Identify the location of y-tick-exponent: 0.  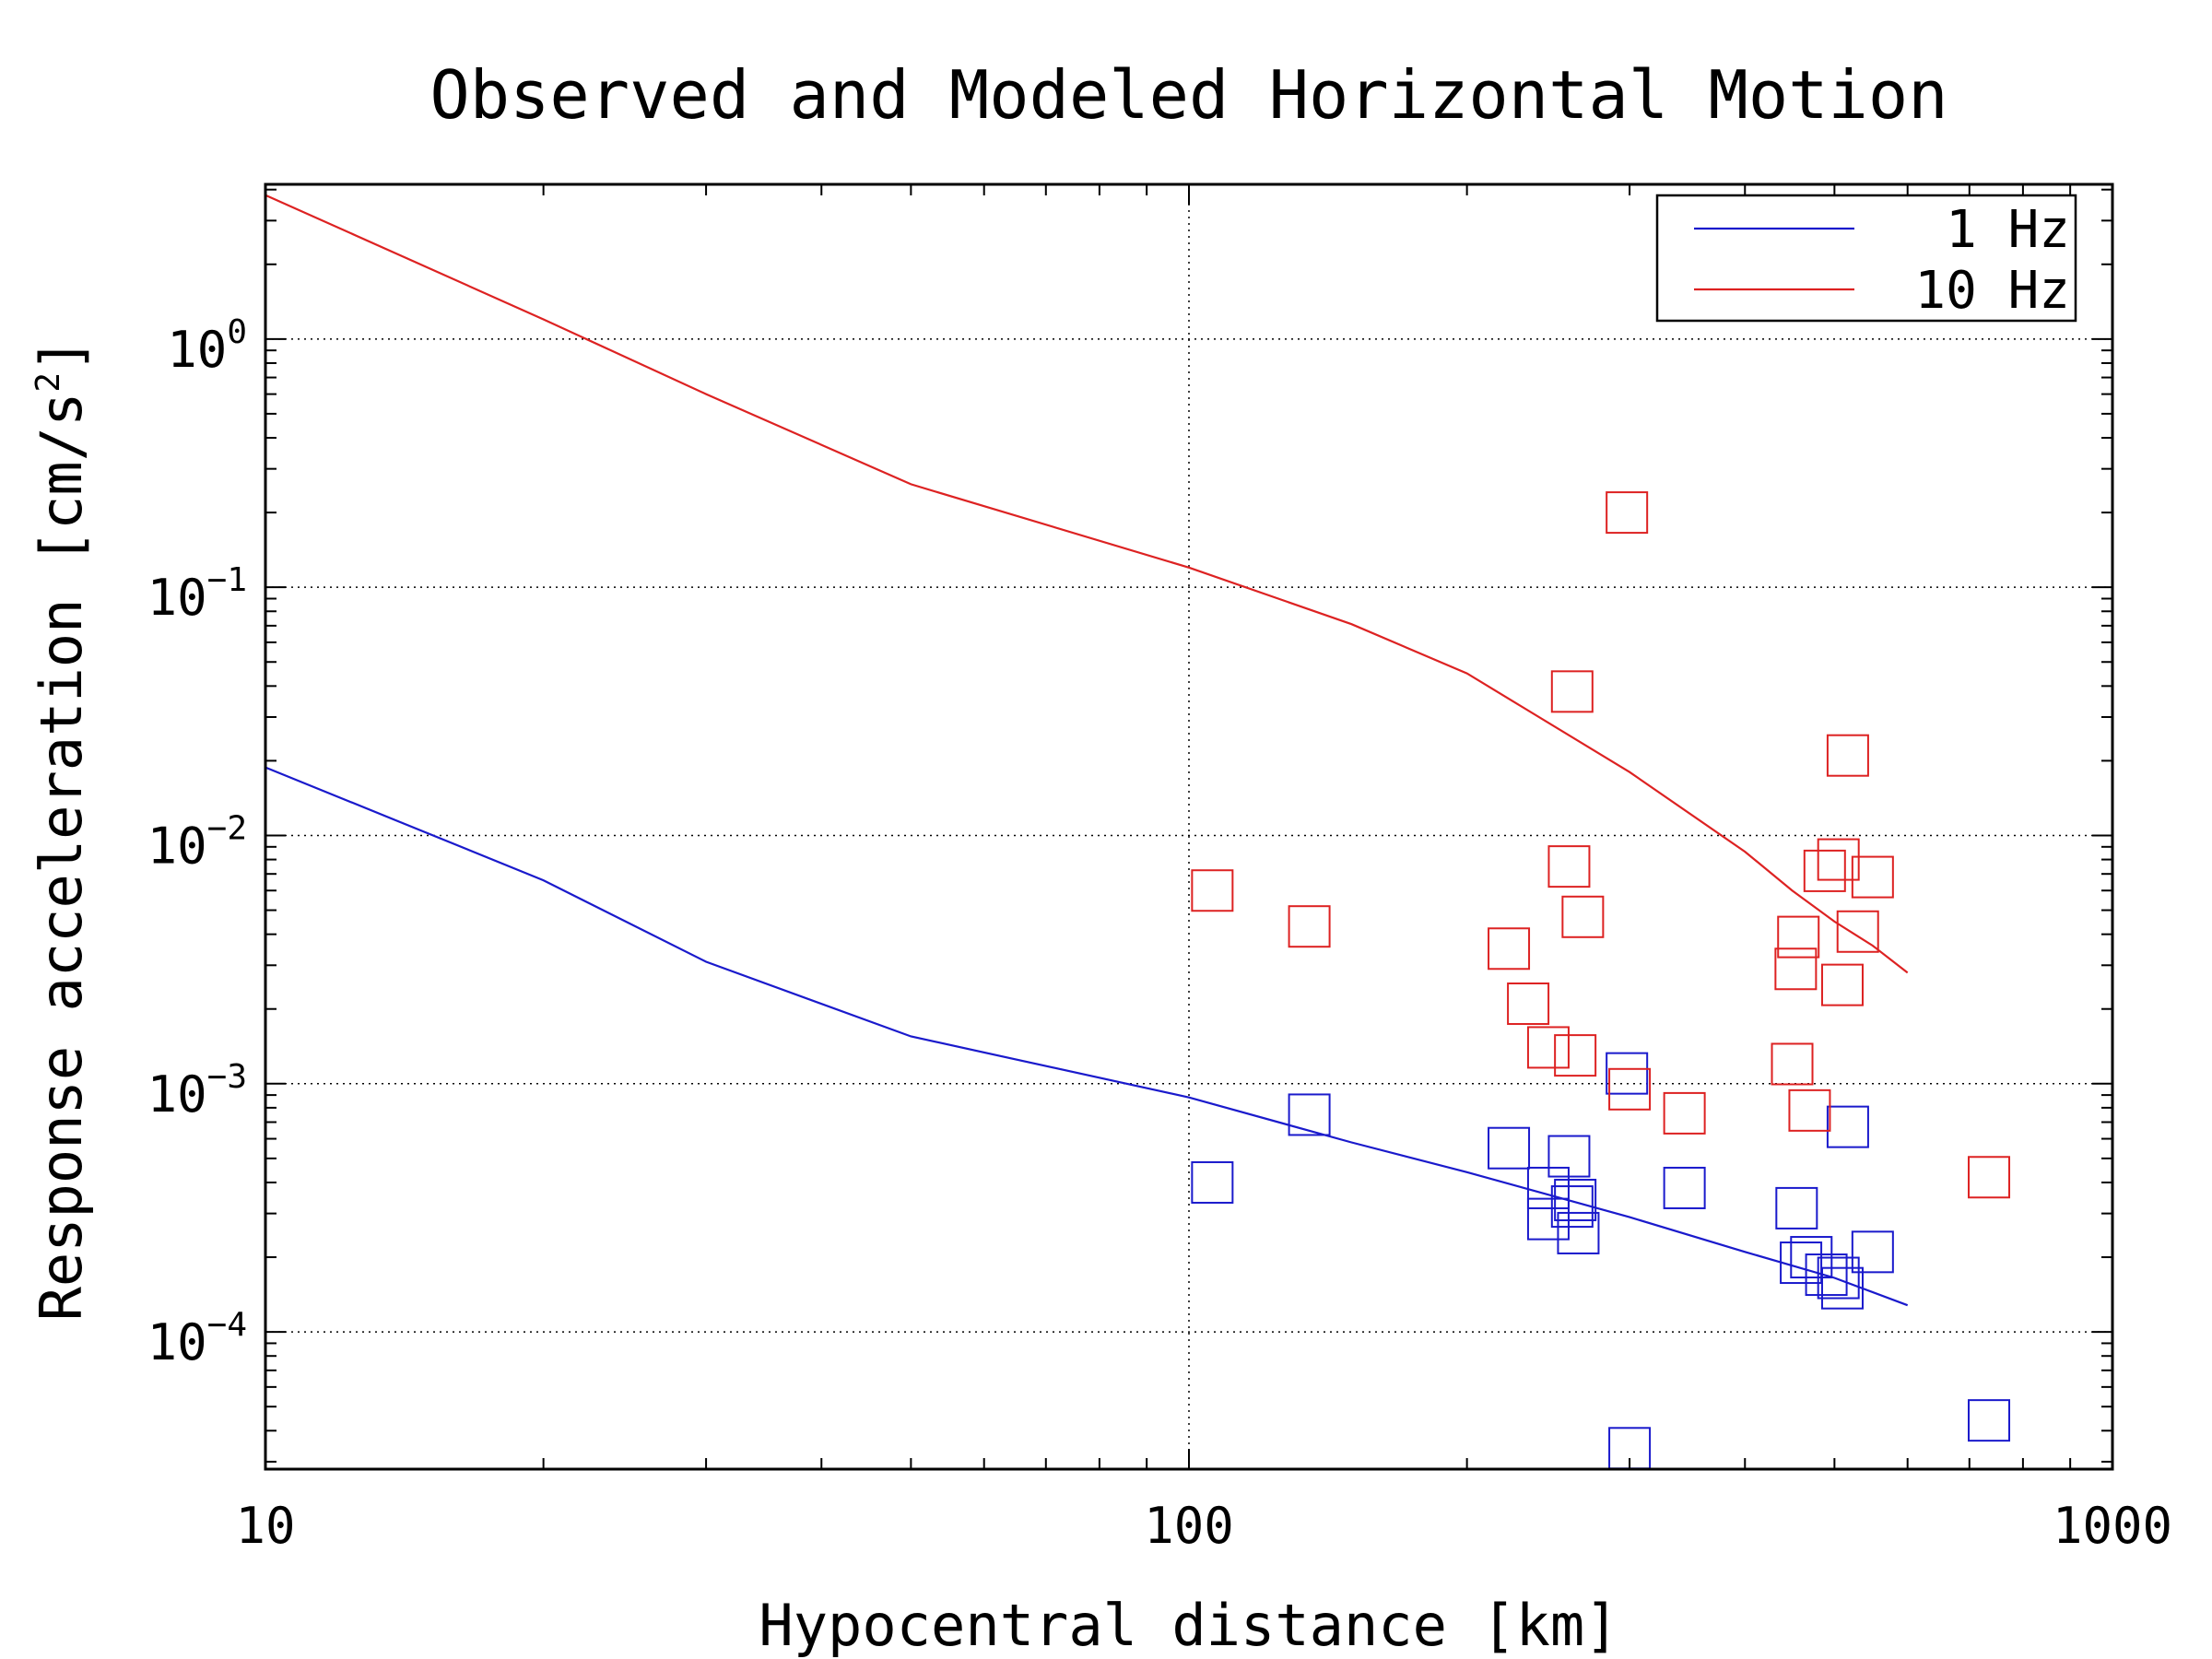
(237, 332).